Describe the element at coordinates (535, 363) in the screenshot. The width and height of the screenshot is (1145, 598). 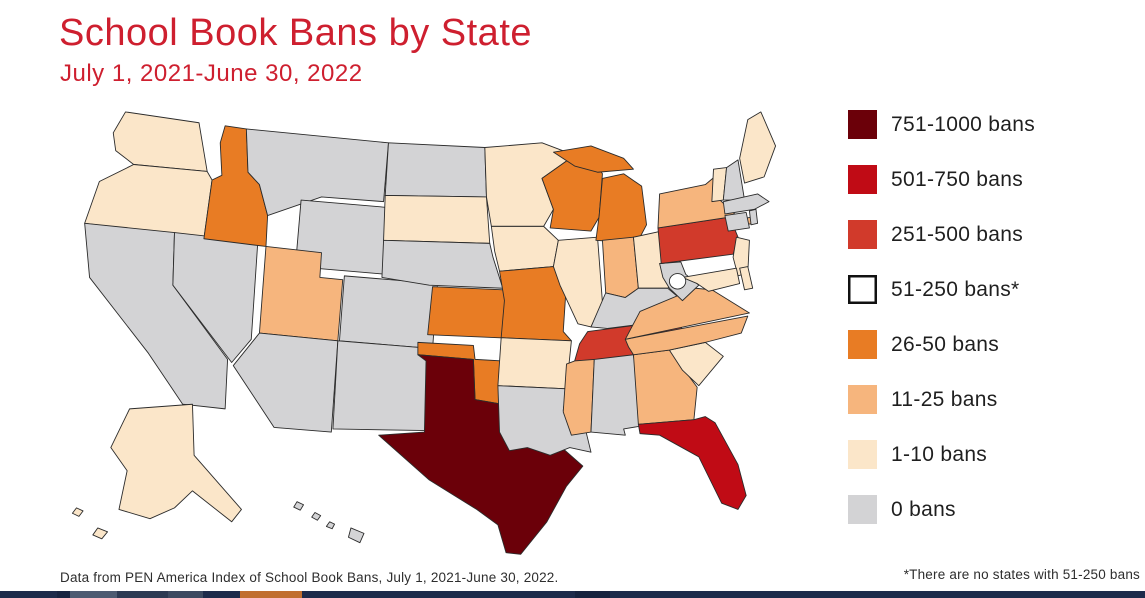
I see `state-ar` at that location.